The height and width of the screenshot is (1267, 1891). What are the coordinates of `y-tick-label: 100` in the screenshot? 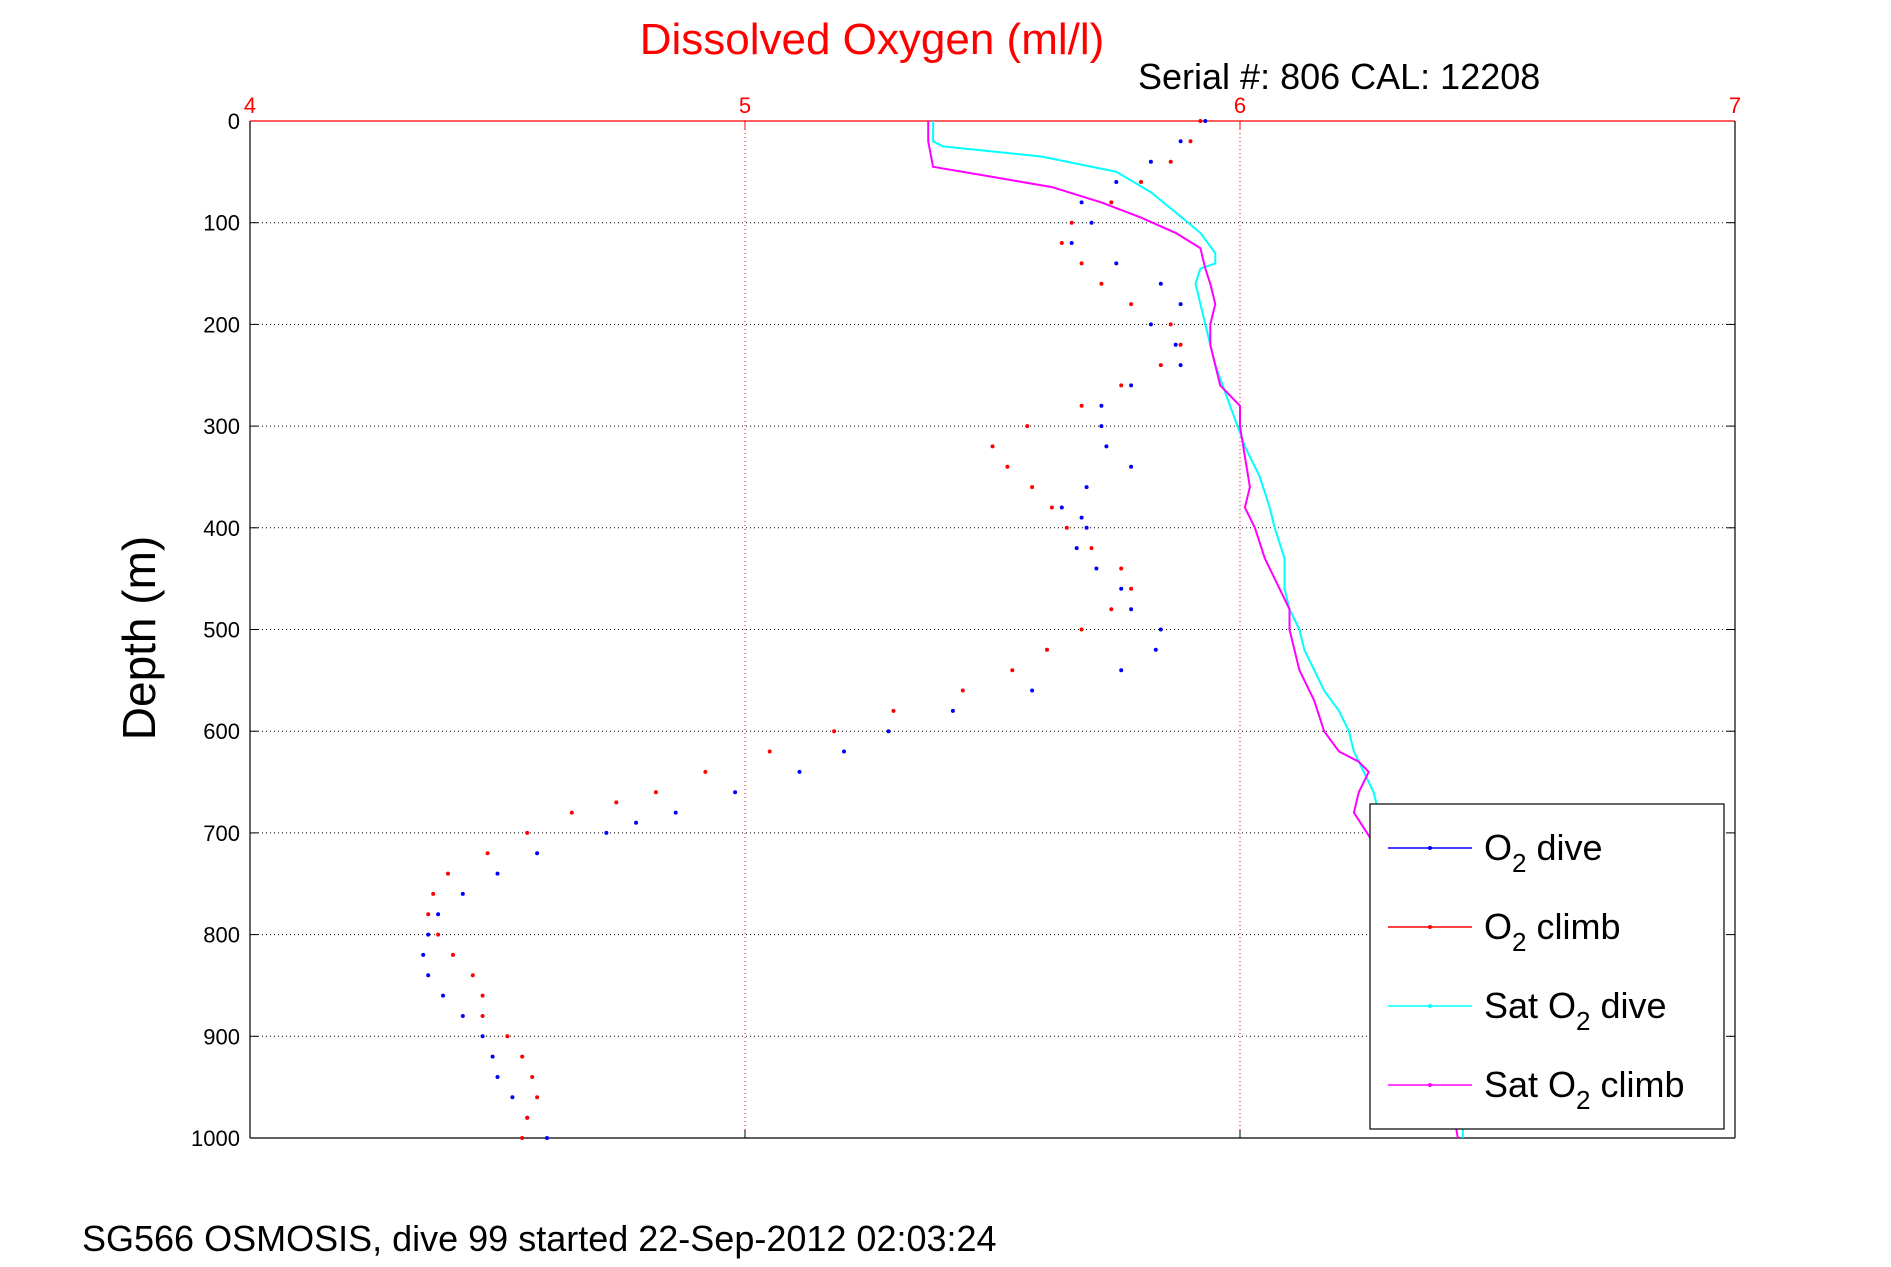 It's located at (221, 223).